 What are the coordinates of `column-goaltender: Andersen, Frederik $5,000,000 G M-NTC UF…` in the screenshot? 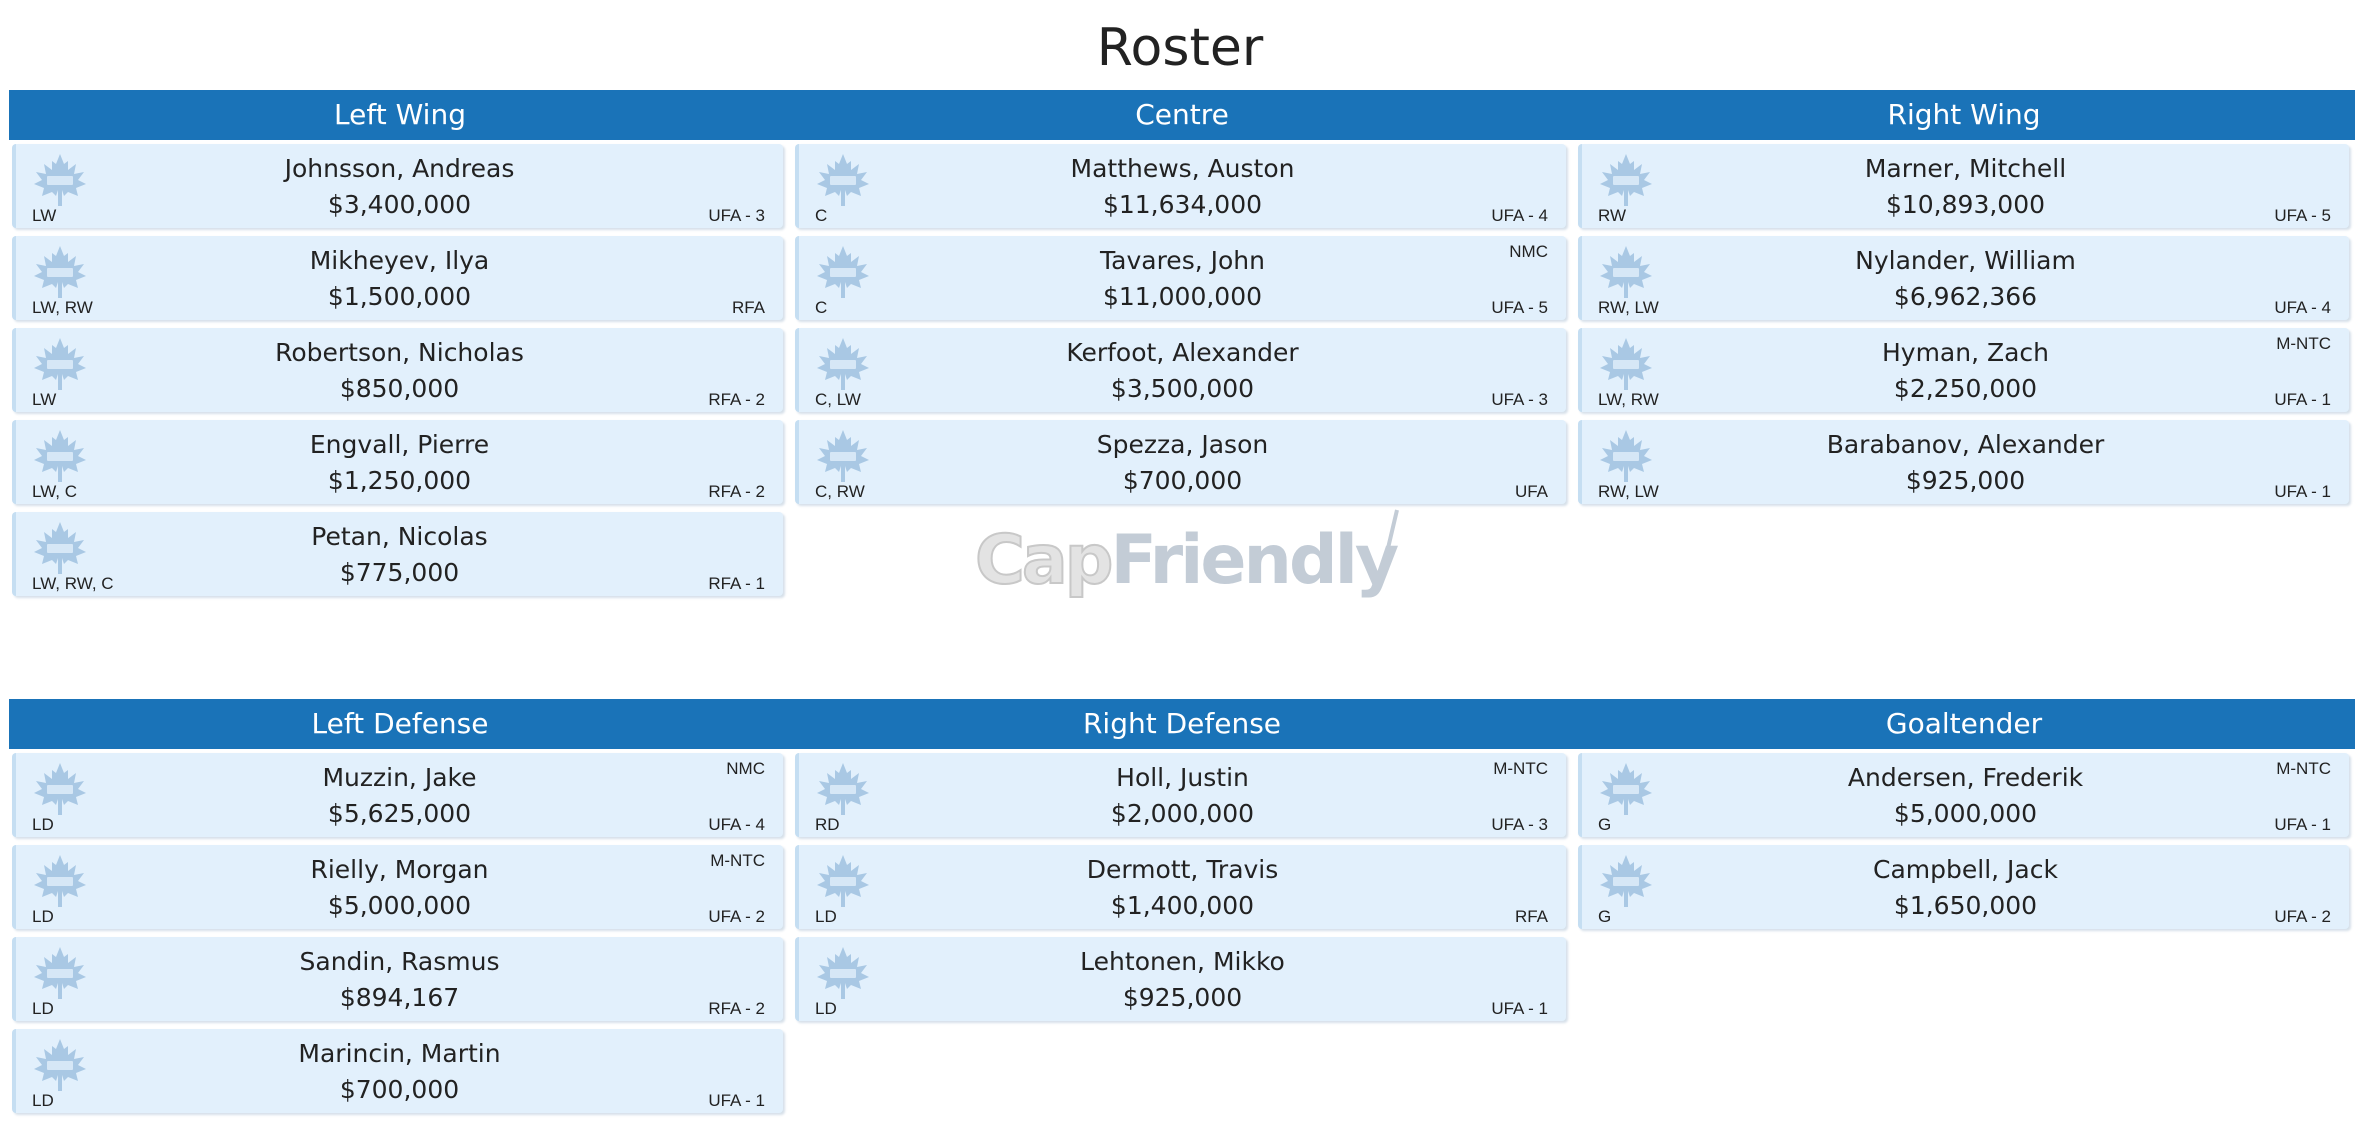 It's located at (1963, 937).